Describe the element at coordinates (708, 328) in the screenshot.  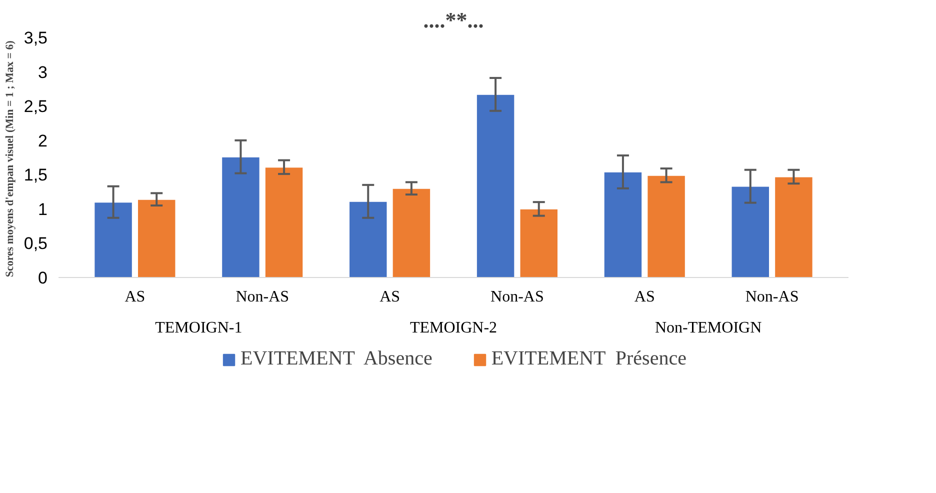
I see `text: Non-TEMOIGN` at that location.